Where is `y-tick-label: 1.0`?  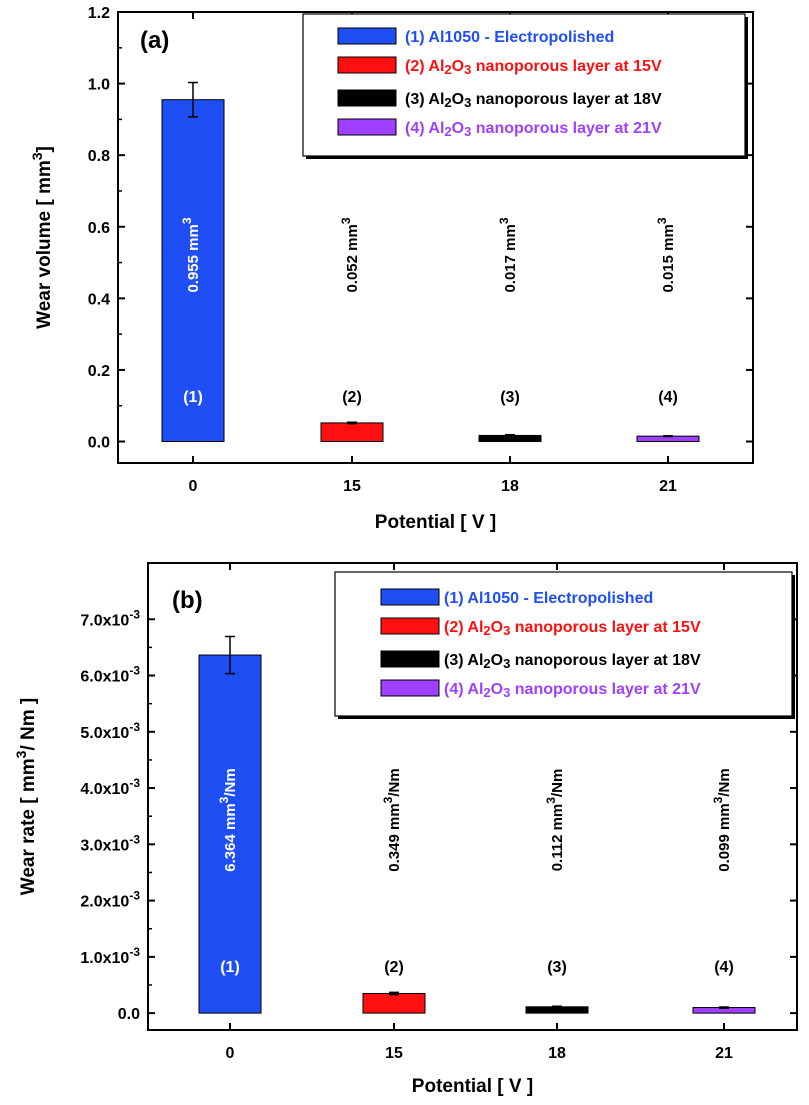
y-tick-label: 1.0 is located at coordinates (99, 85).